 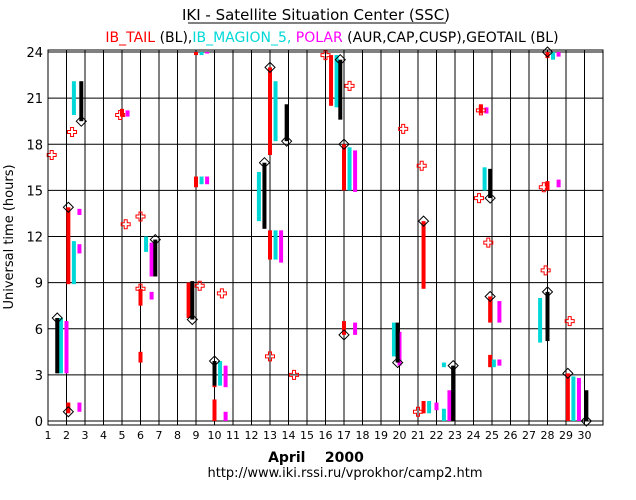 I want to click on x-tick-label: 4, so click(x=103, y=435).